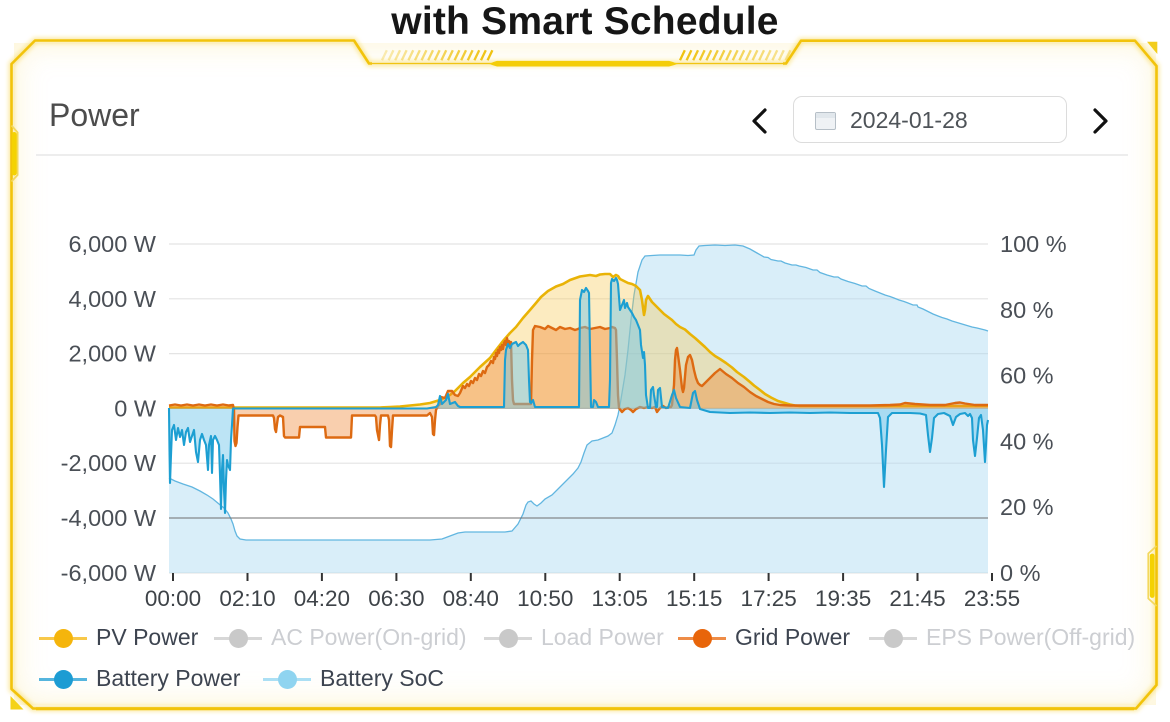  I want to click on svg-text: 0 W, so click(135, 408).